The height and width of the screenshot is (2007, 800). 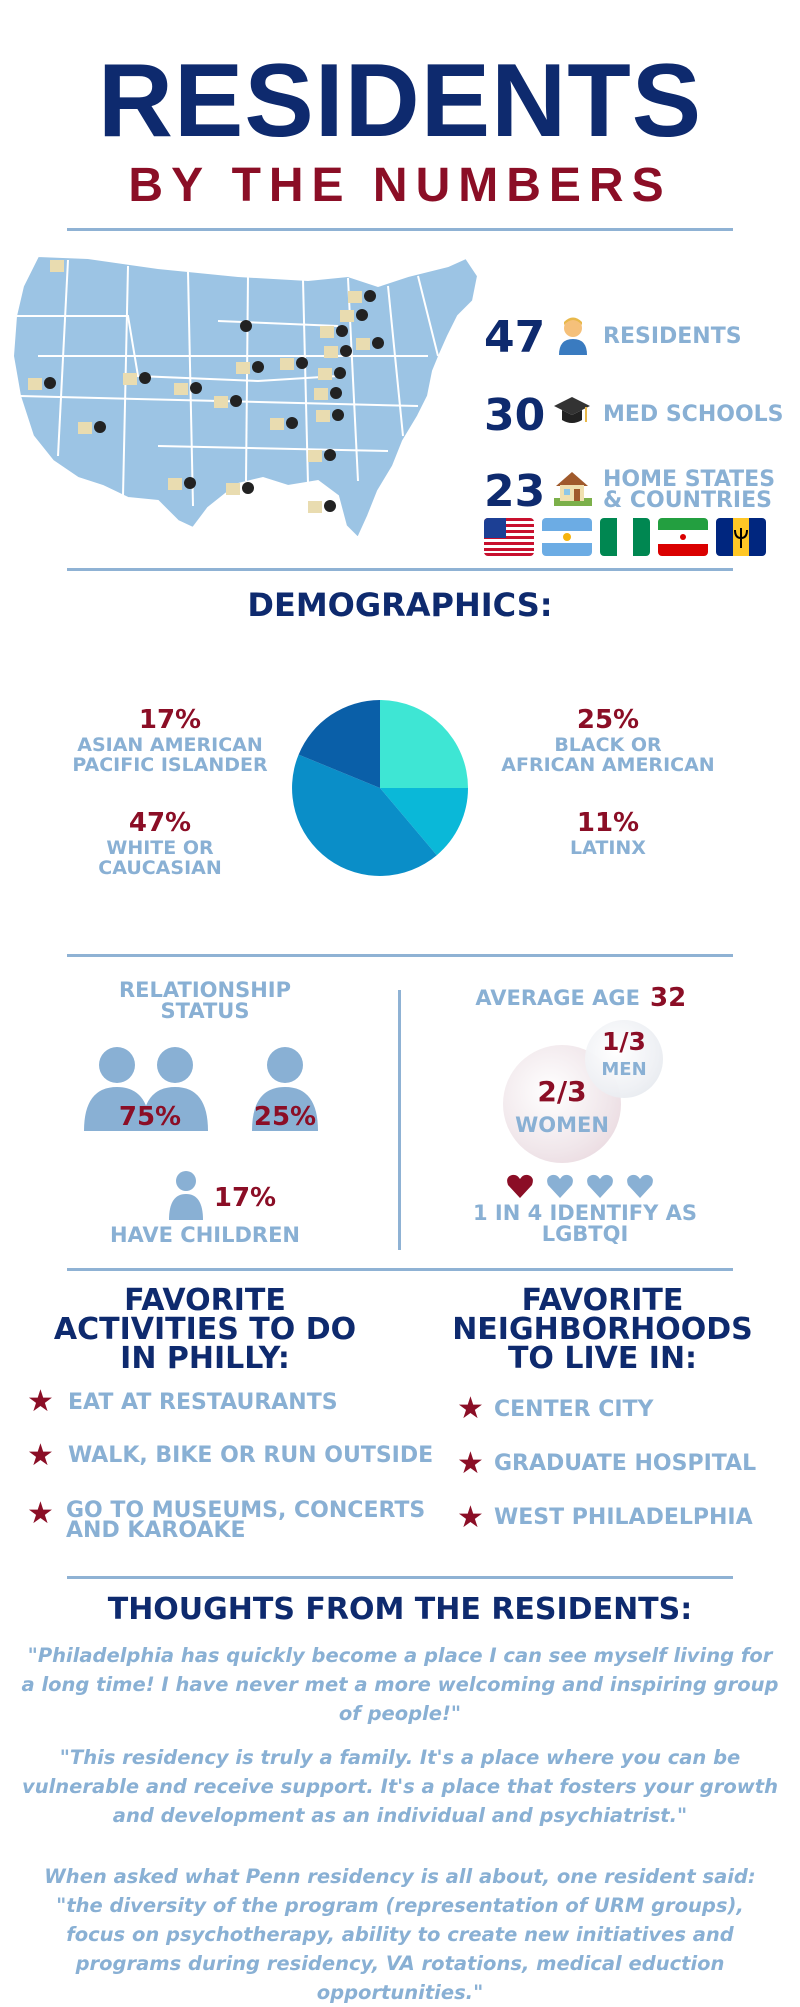 I want to click on activity-item: WALK, BIKE OR RUN OUTSIDE, so click(x=251, y=1455).